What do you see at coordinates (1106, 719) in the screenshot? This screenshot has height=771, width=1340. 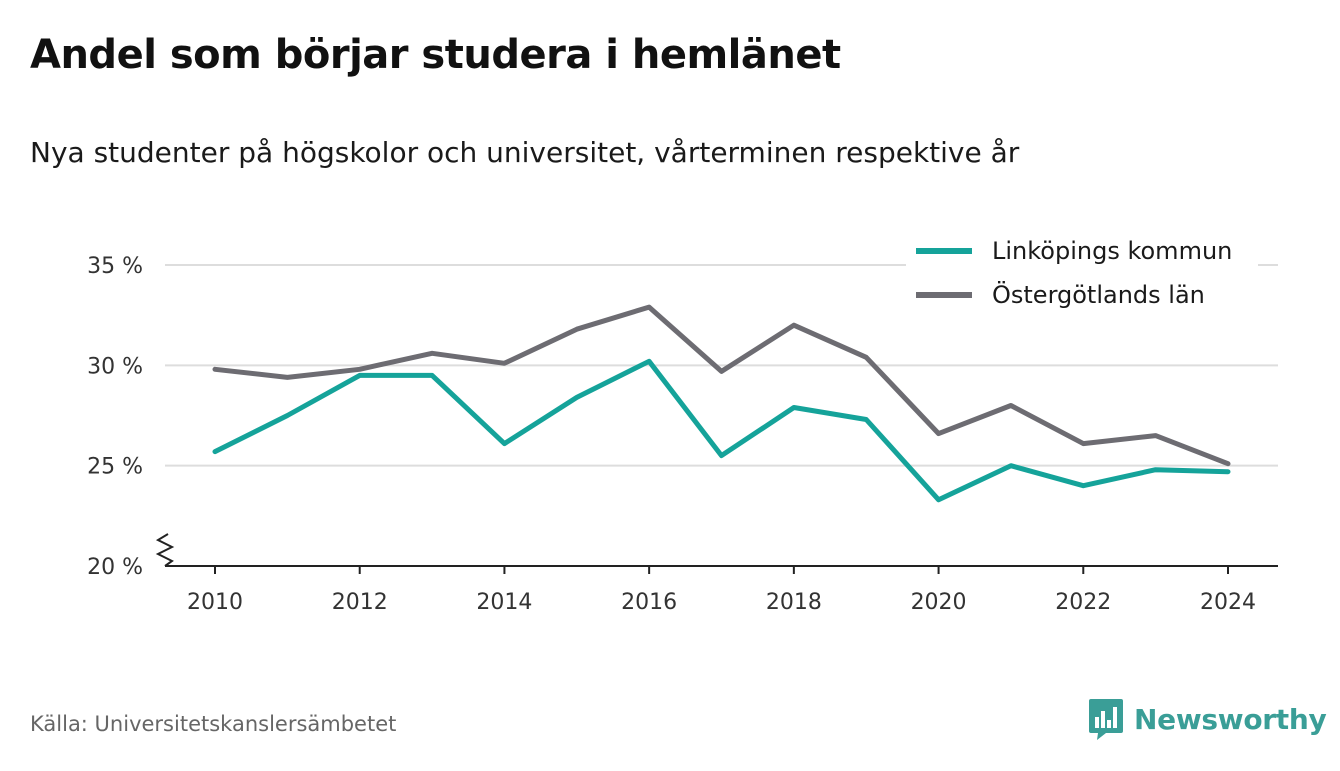 I see `bar-chart-speech-bubble-icon` at bounding box center [1106, 719].